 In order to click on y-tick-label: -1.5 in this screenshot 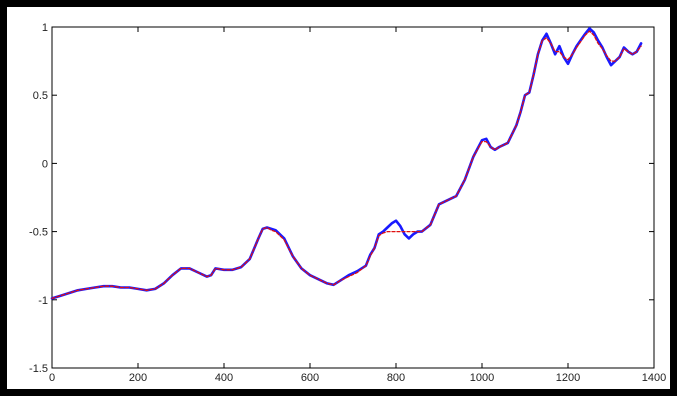, I will do `click(38, 369)`.